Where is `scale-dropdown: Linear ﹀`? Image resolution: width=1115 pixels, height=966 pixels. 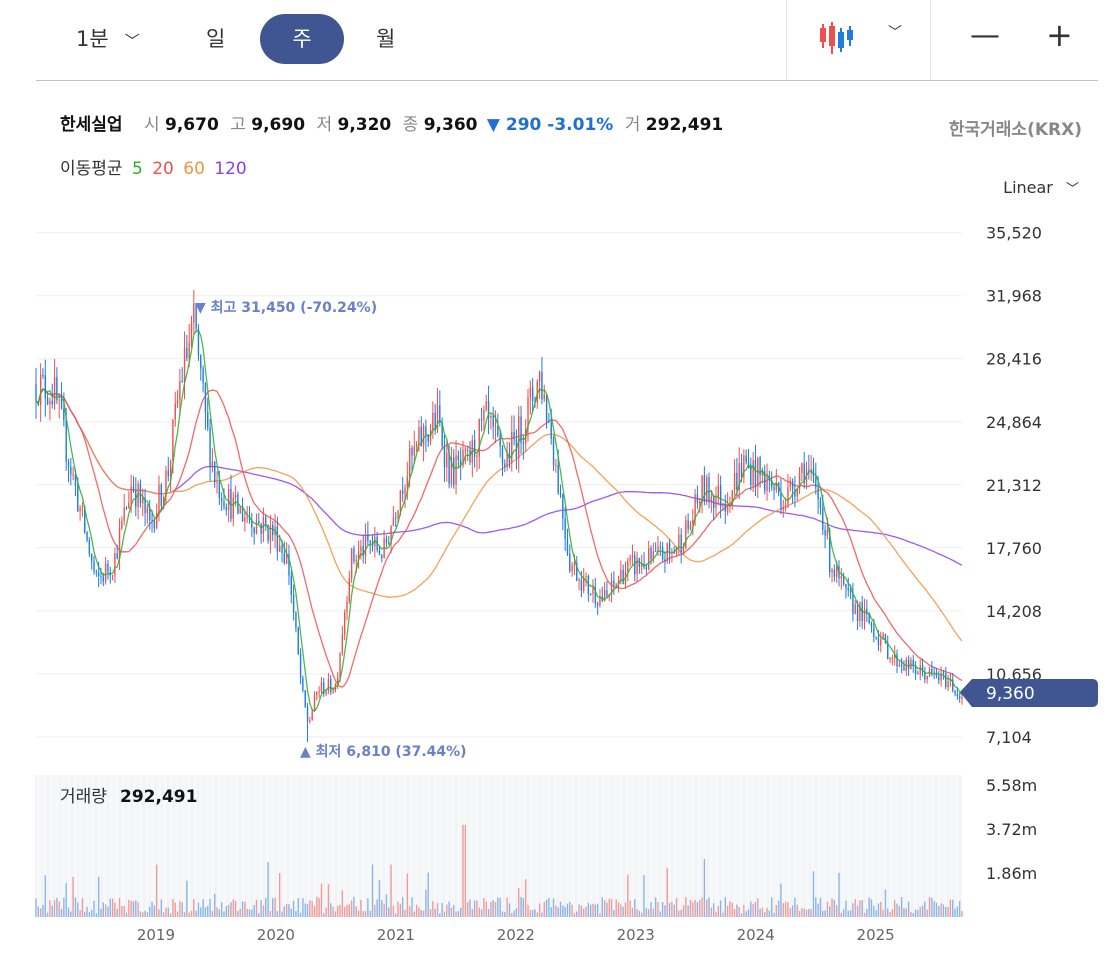 scale-dropdown: Linear ﹀ is located at coordinates (1041, 187).